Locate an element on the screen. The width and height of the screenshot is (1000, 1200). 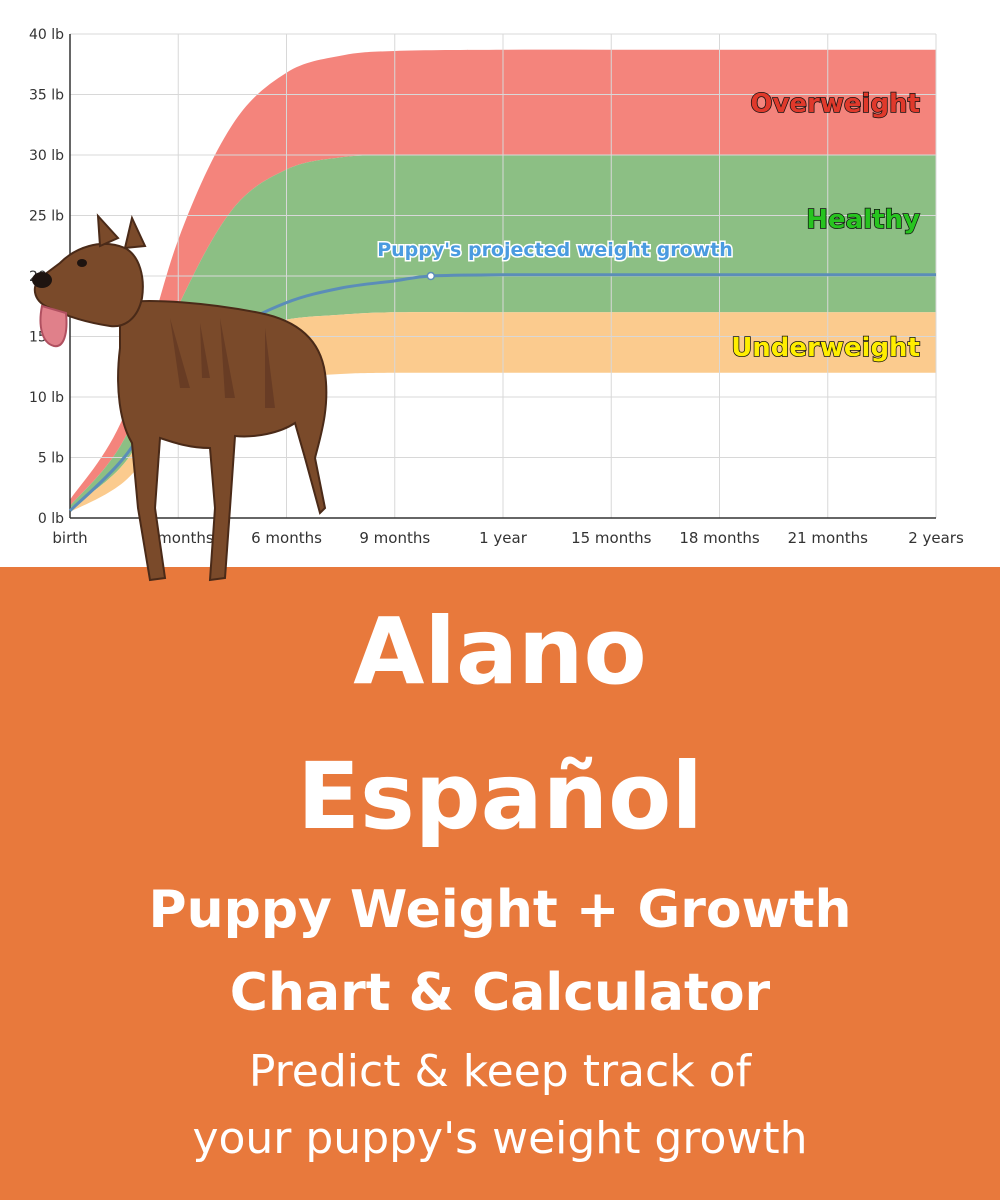
series-point-marker is located at coordinates (431, 276).